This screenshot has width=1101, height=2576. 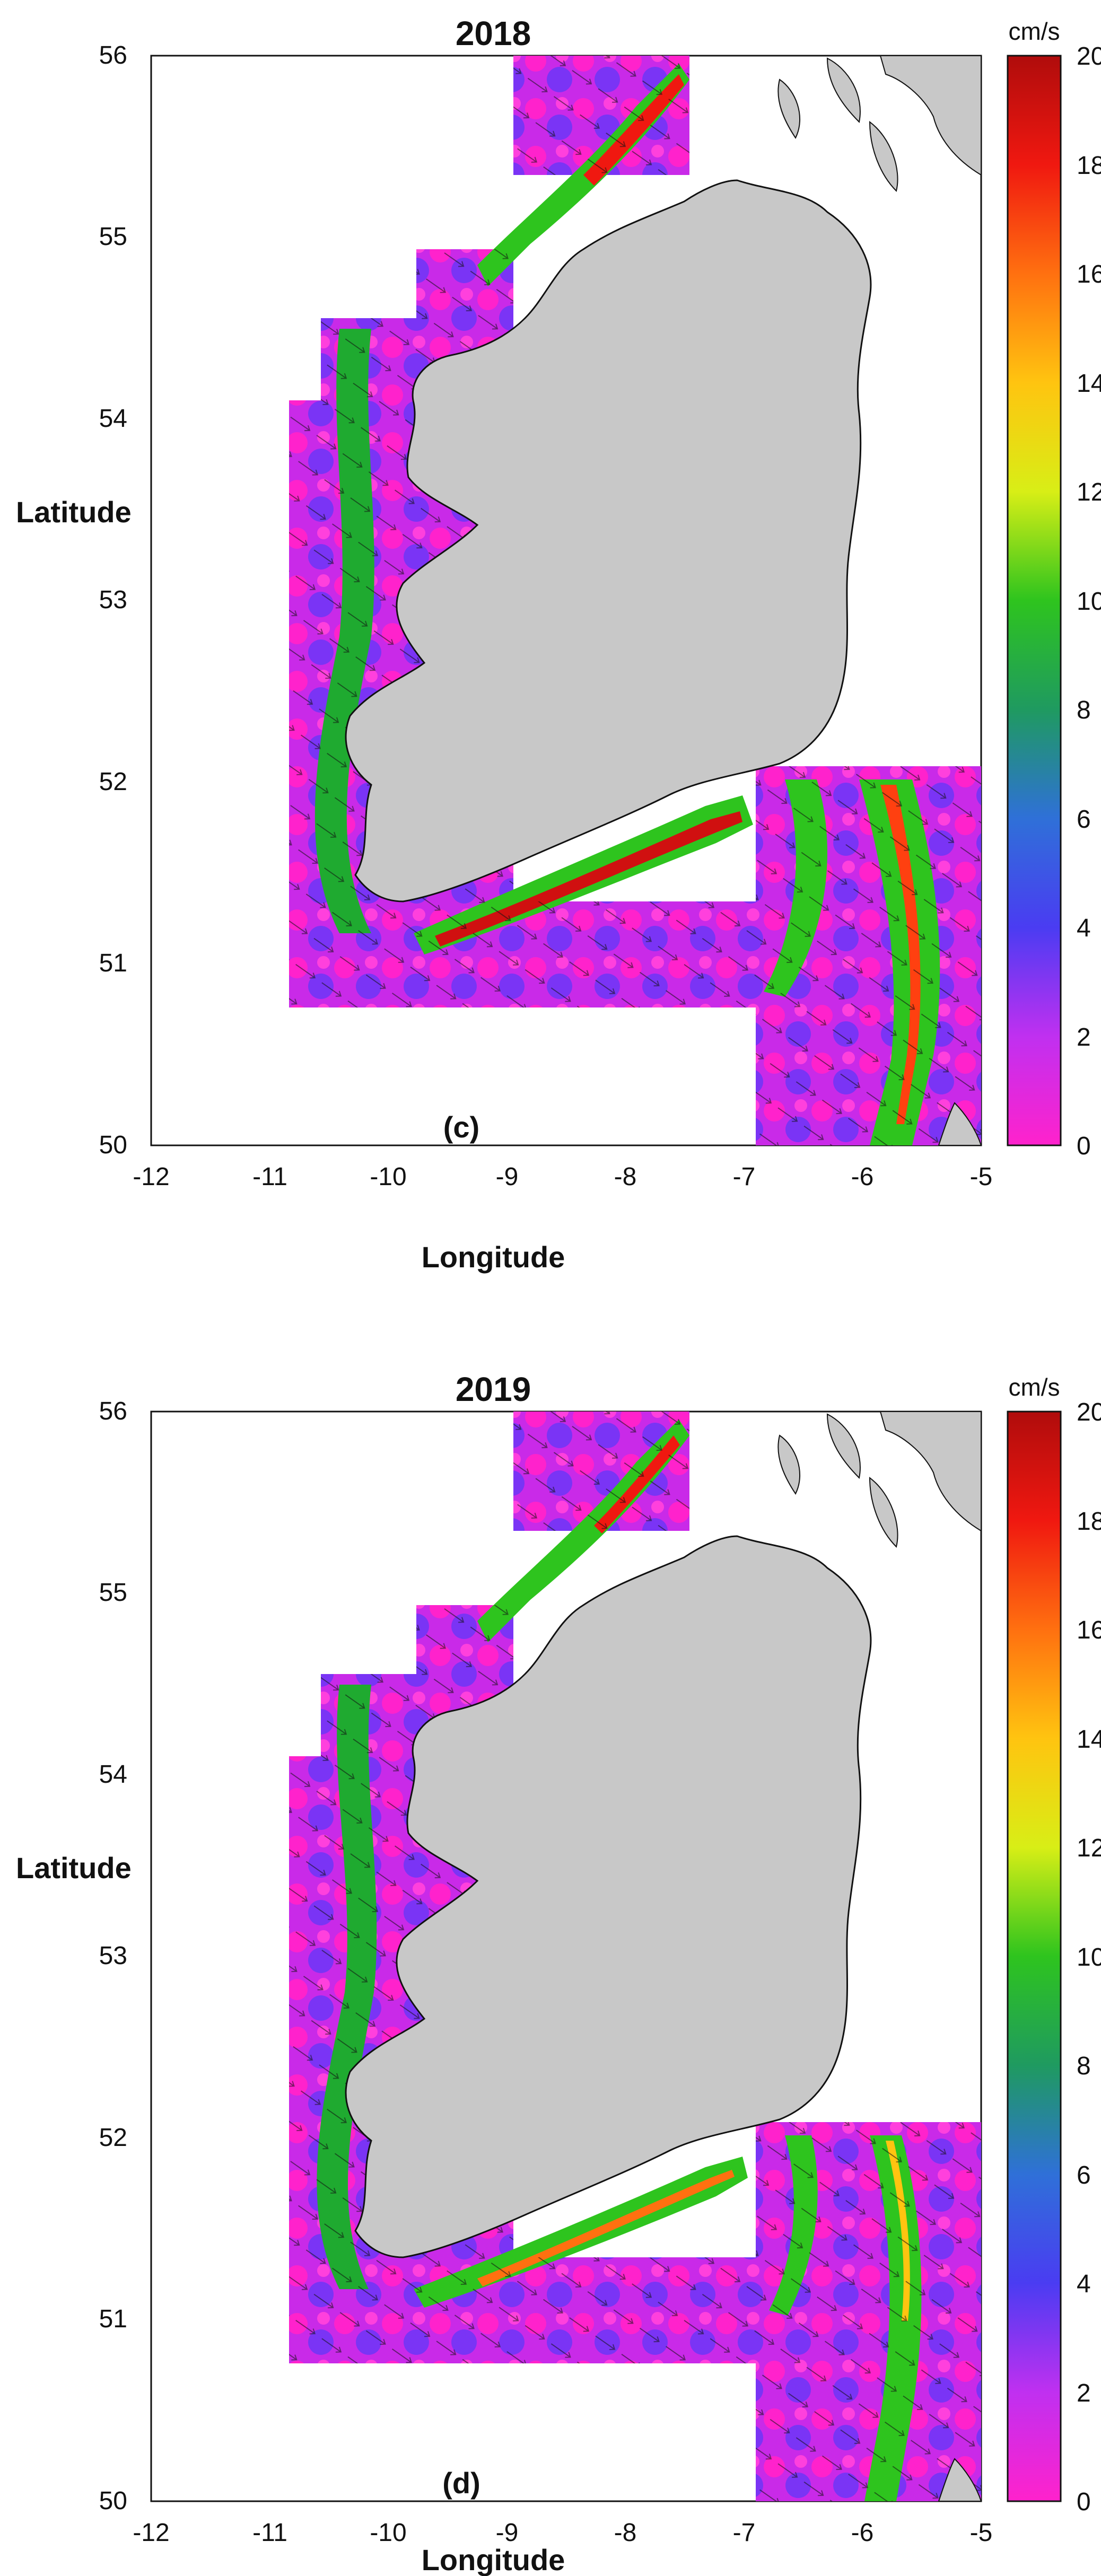 I want to click on panel-label: (d), so click(x=461, y=2483).